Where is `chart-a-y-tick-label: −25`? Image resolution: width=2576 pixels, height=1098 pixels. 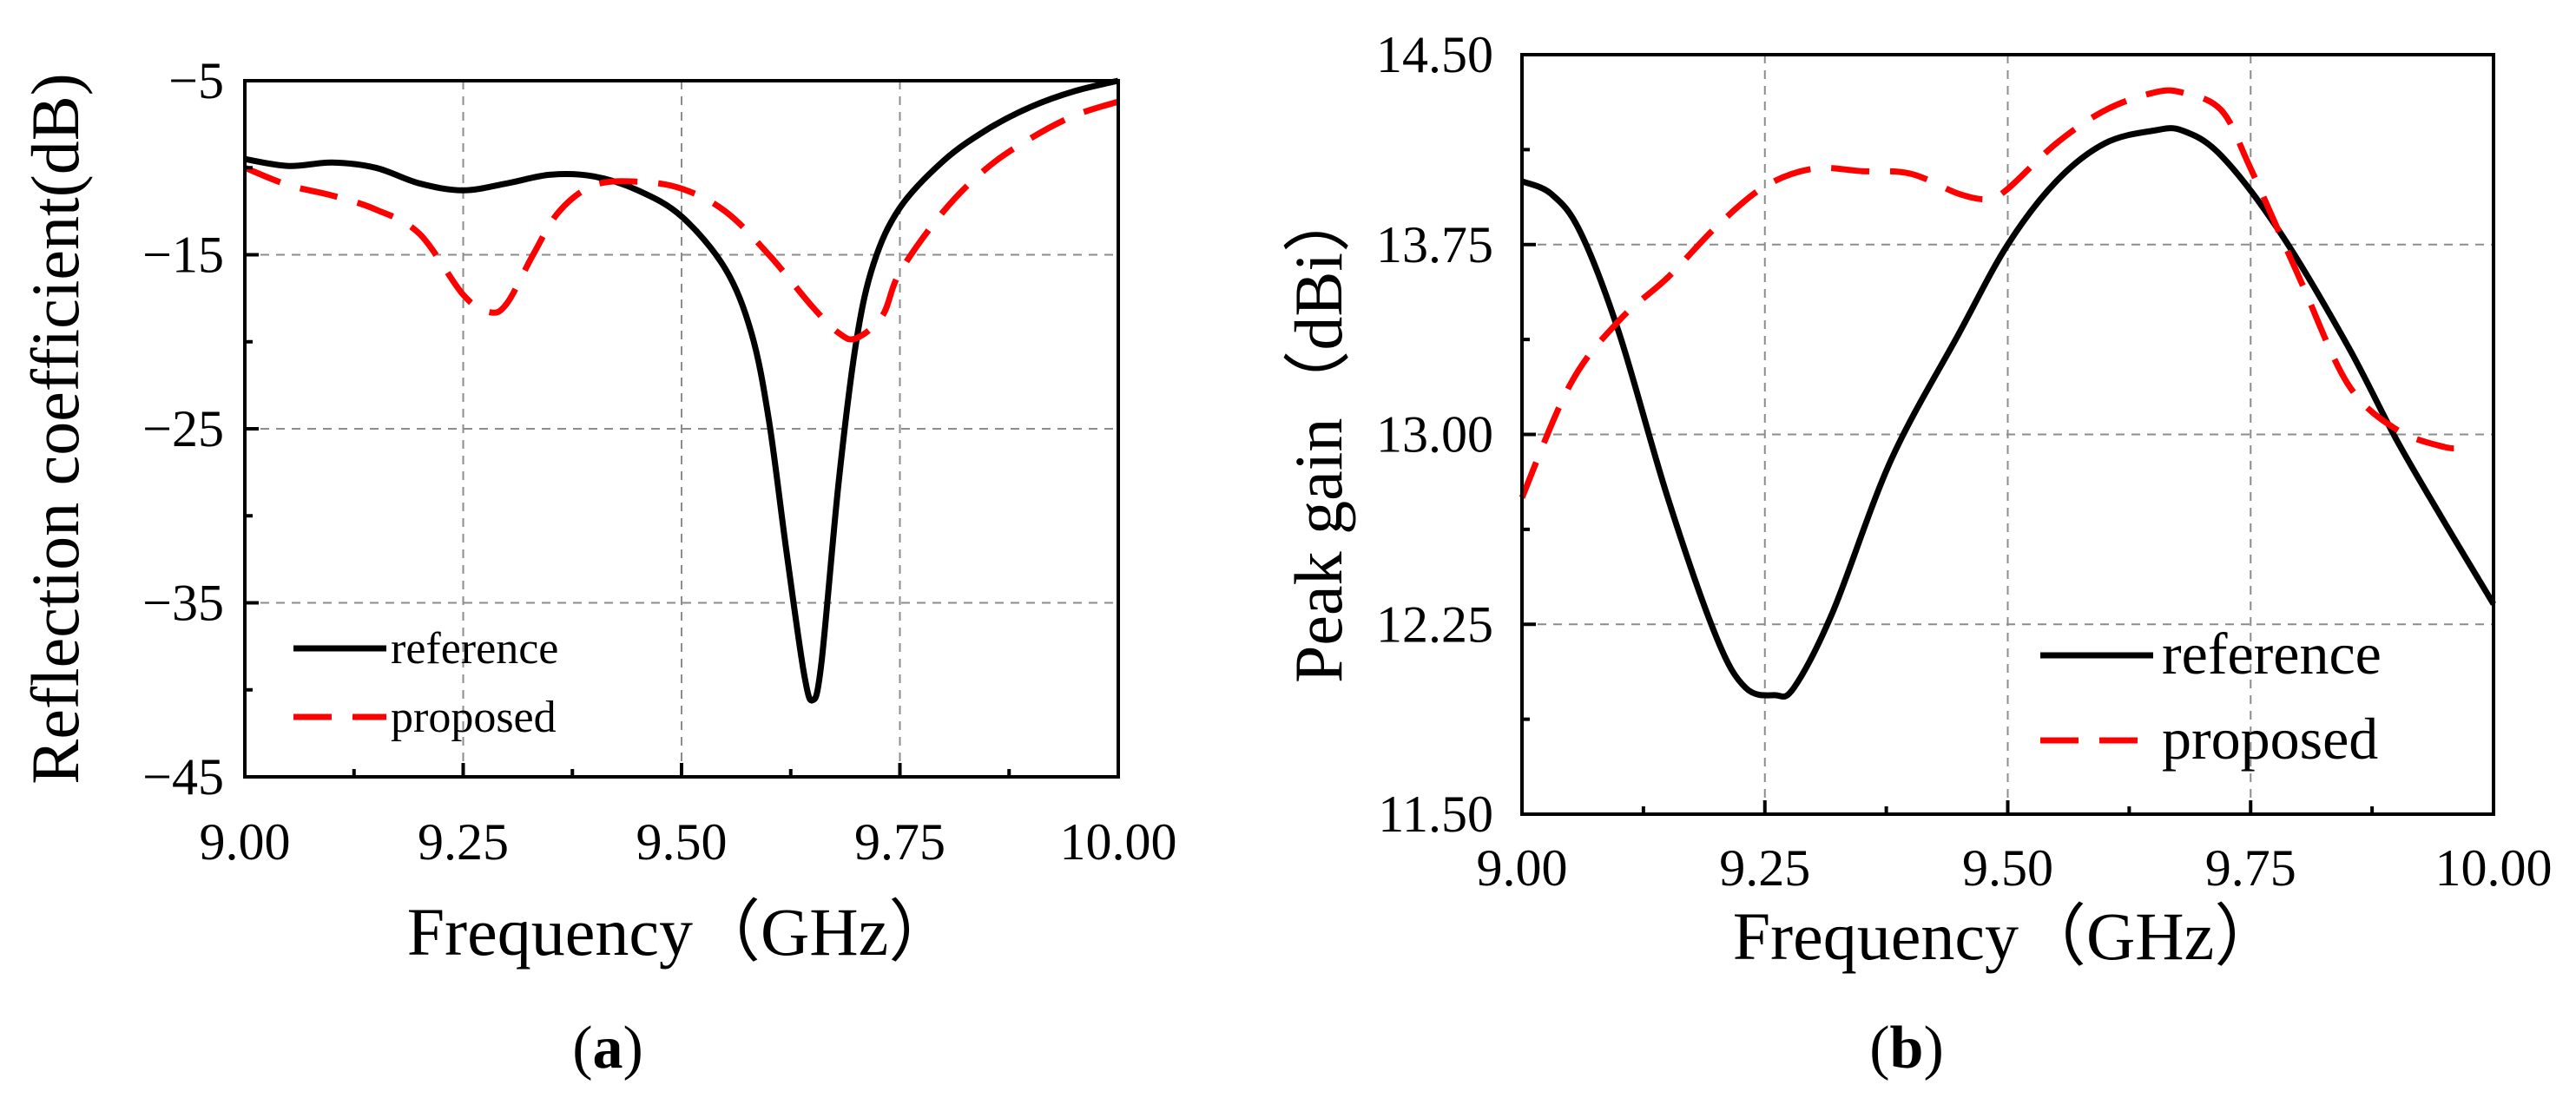
chart-a-y-tick-label: −25 is located at coordinates (183, 428).